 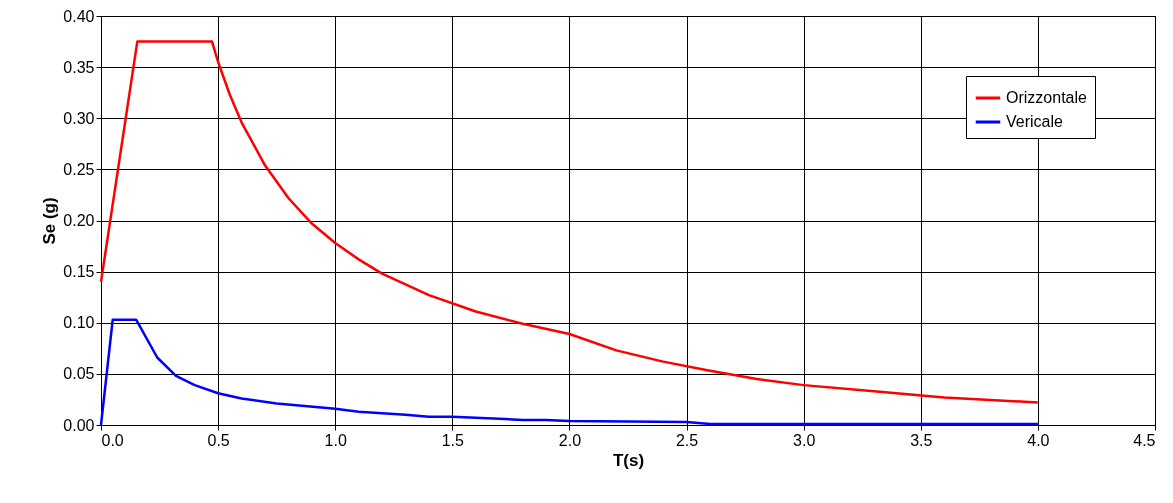 I want to click on y-tick-label: 0.15, so click(x=79, y=272).